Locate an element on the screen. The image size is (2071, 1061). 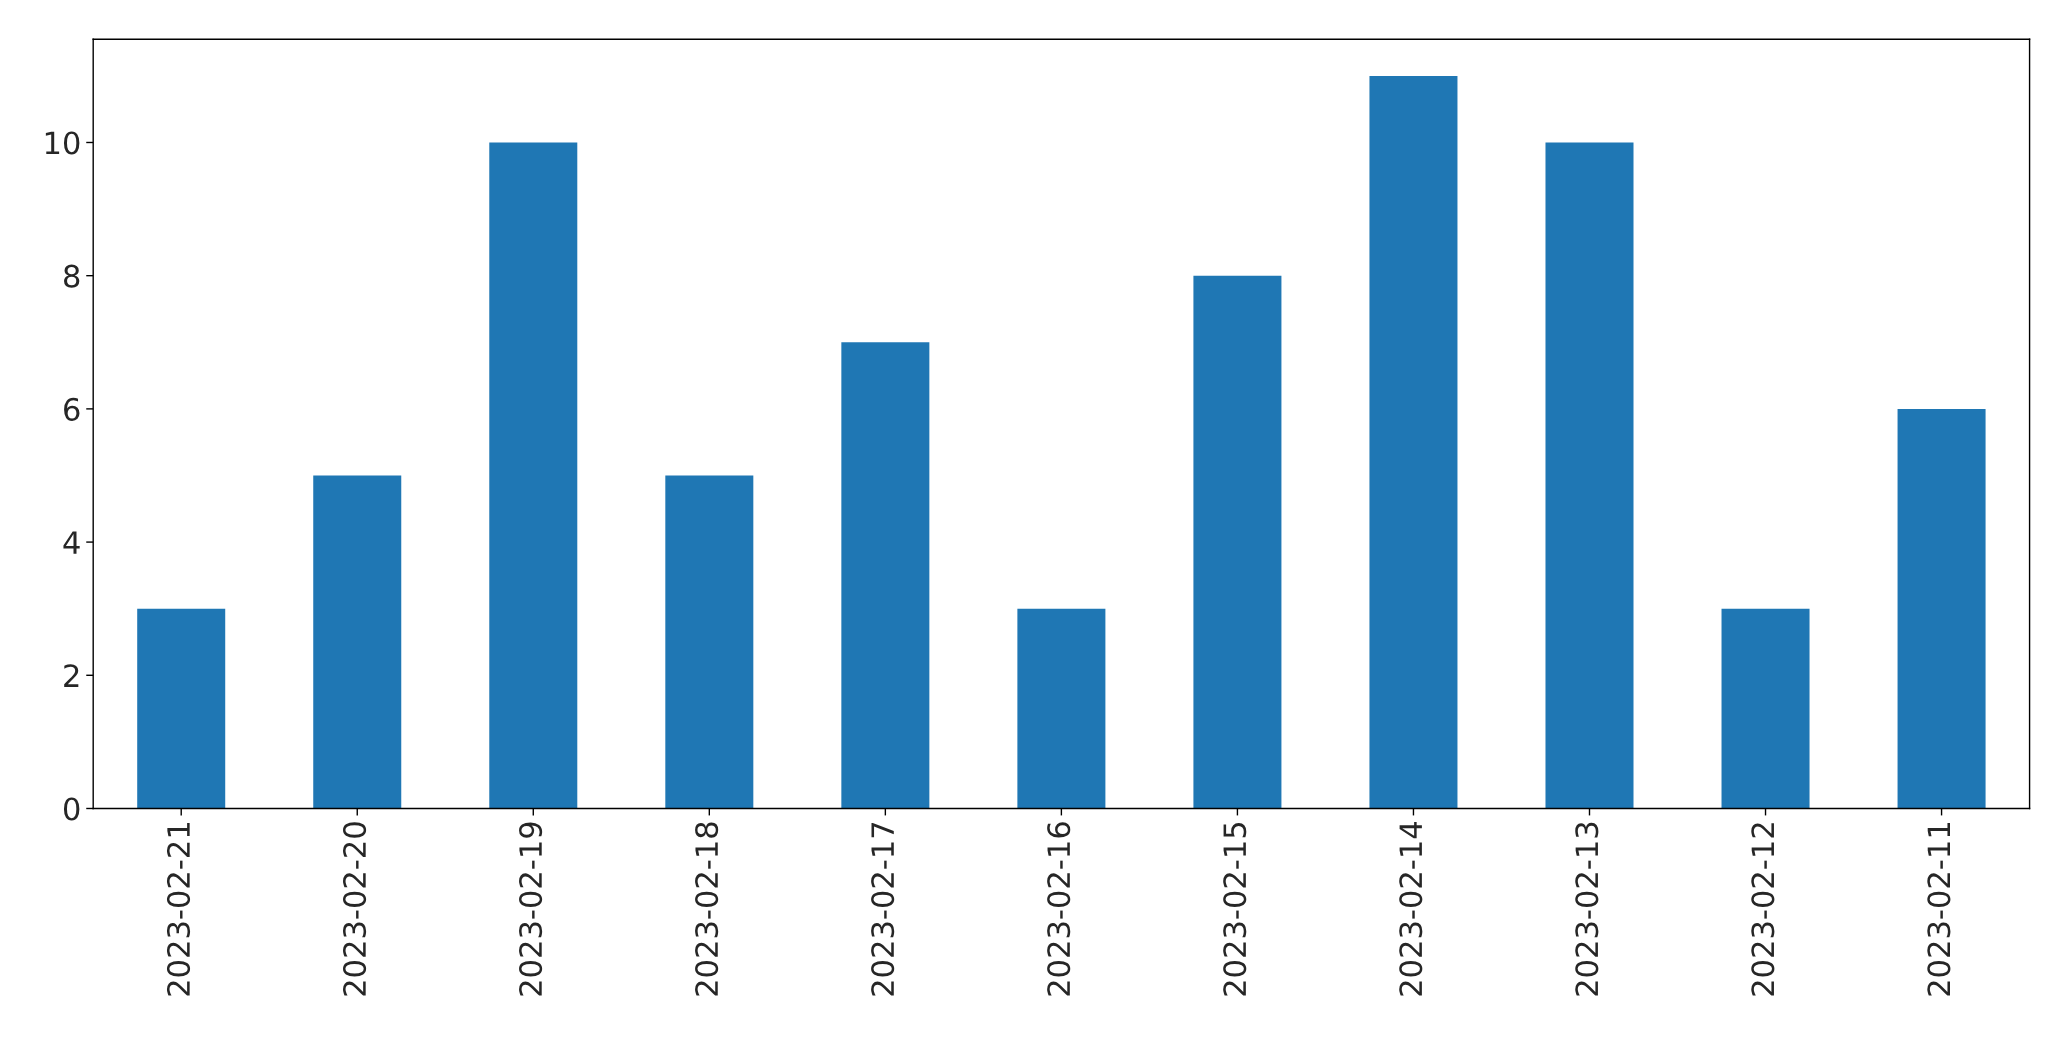
x-tick-label: 2023-02-21 is located at coordinates (178, 909).